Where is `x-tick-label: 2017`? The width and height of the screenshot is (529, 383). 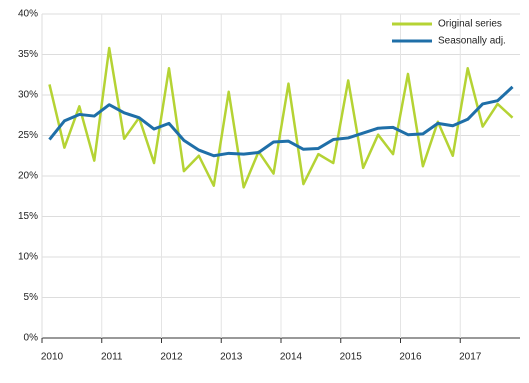
x-tick-label: 2017 is located at coordinates (470, 357).